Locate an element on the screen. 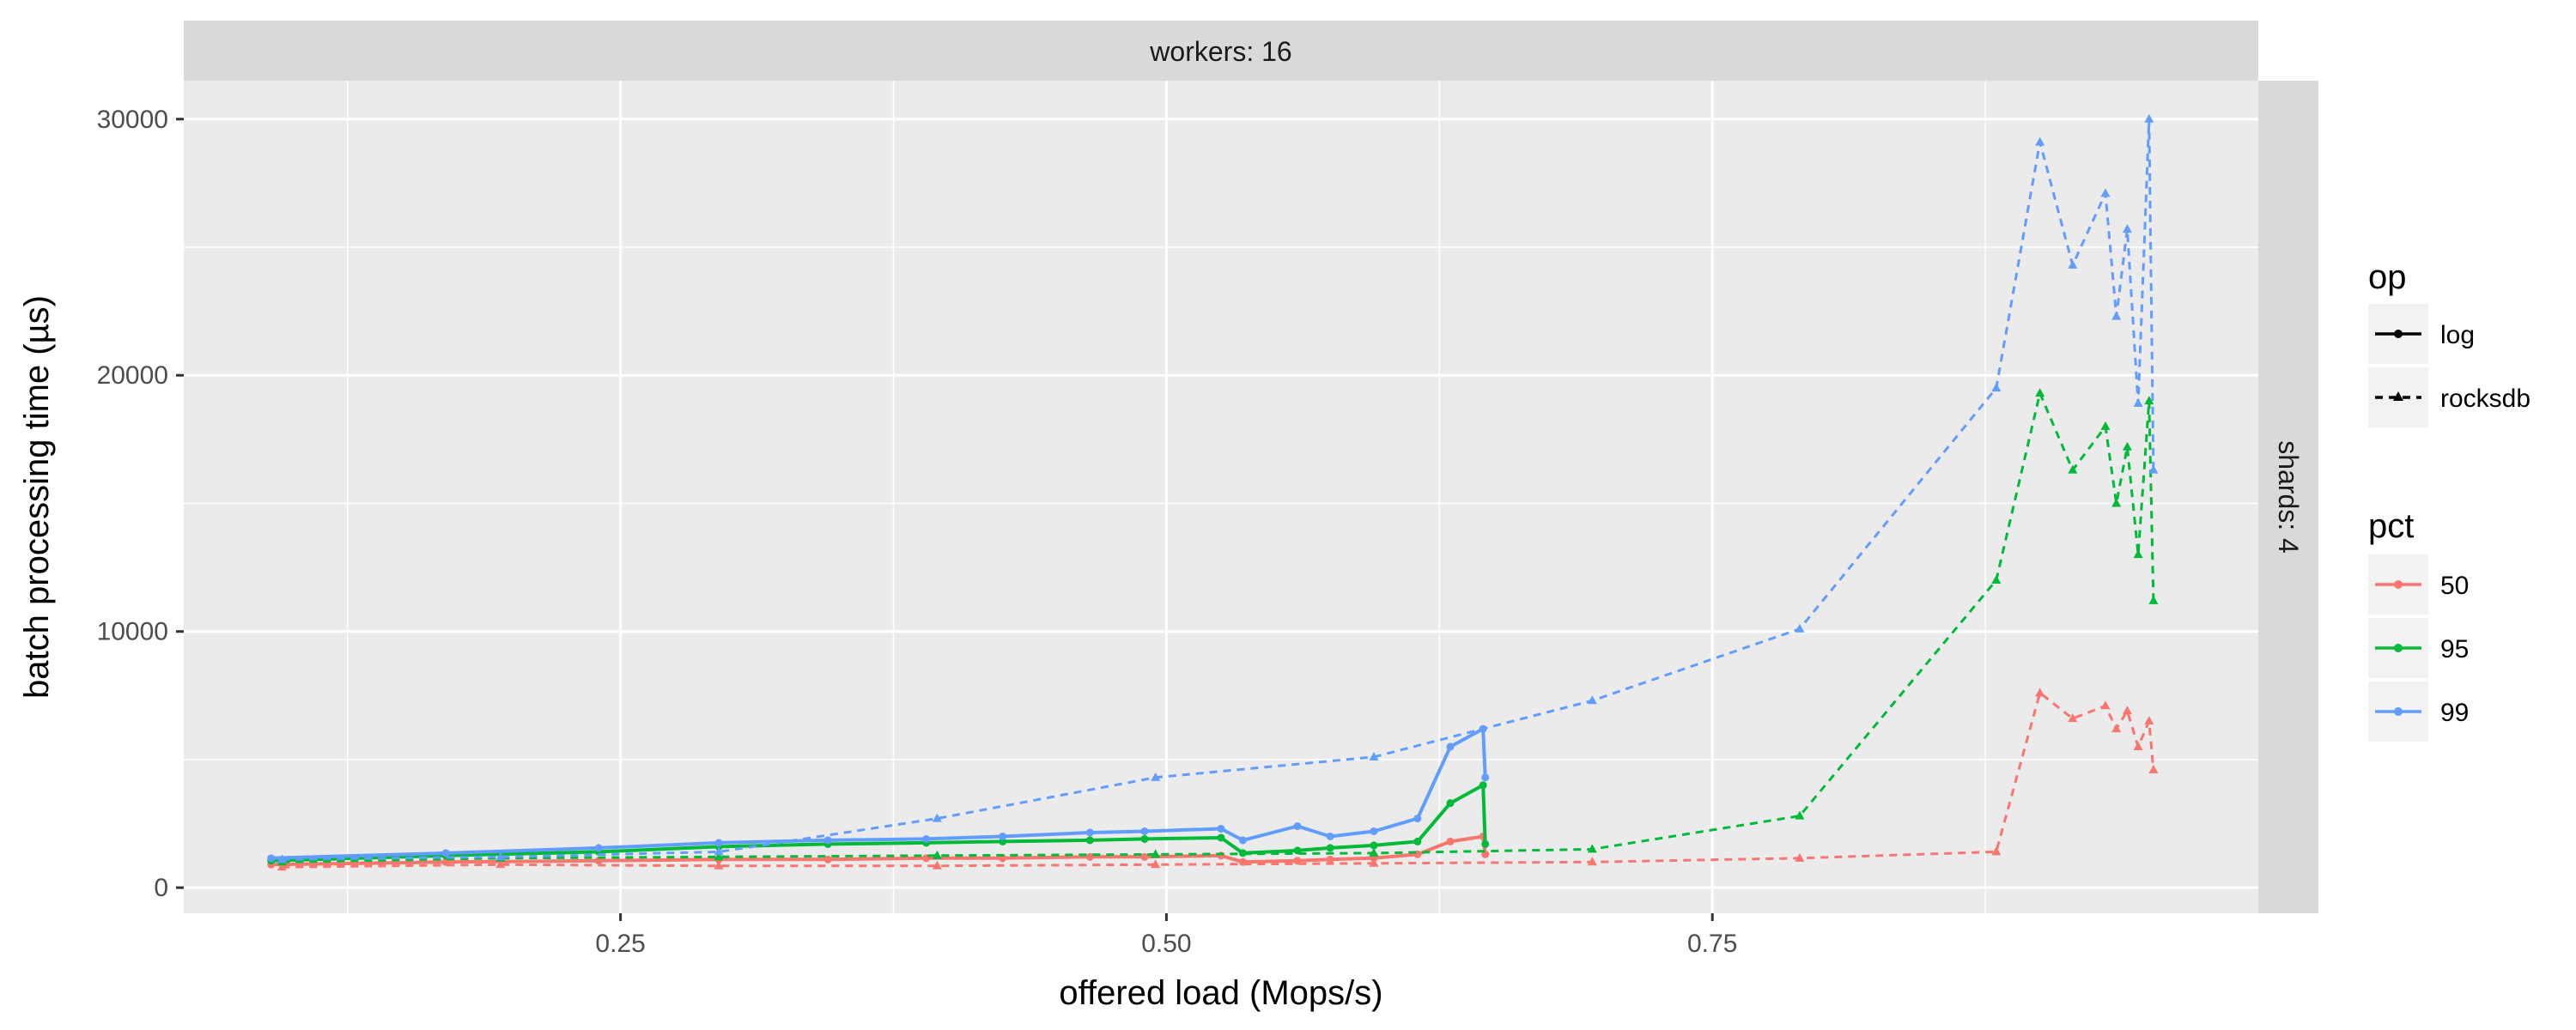 This screenshot has height=1030, width=2576. x-tick-label-2: 0.75 is located at coordinates (1712, 944).